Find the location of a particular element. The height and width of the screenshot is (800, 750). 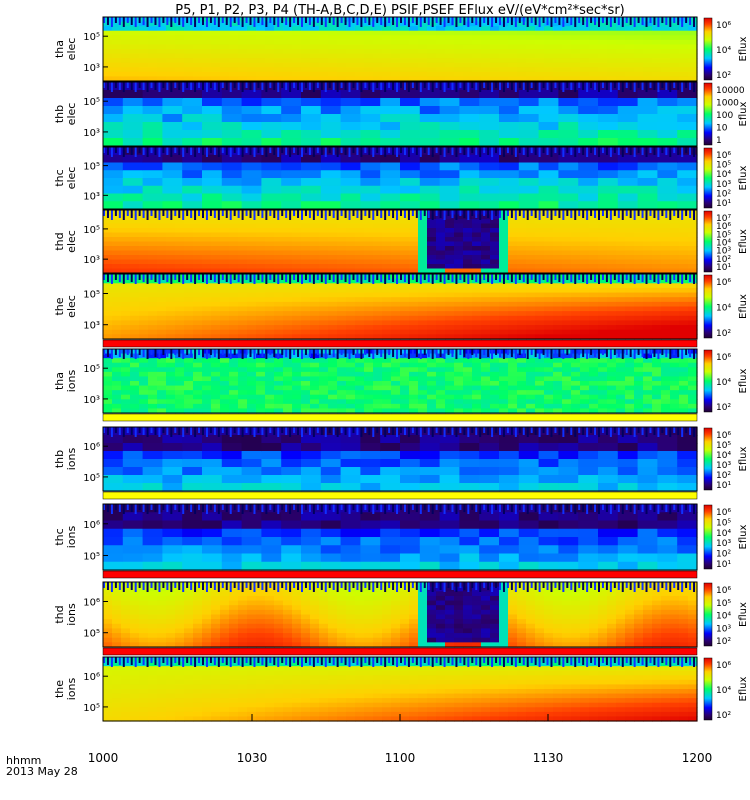

colorbar-tick-label: 10000 is located at coordinates (730, 91).